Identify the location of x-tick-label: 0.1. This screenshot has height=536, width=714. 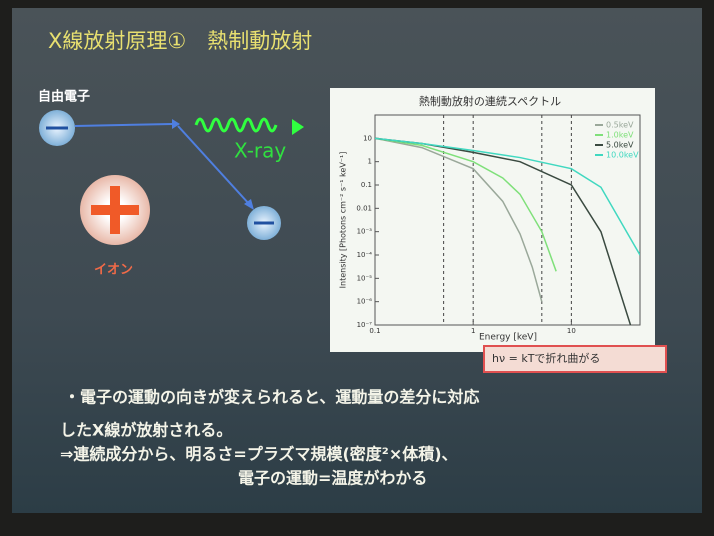
(374, 331).